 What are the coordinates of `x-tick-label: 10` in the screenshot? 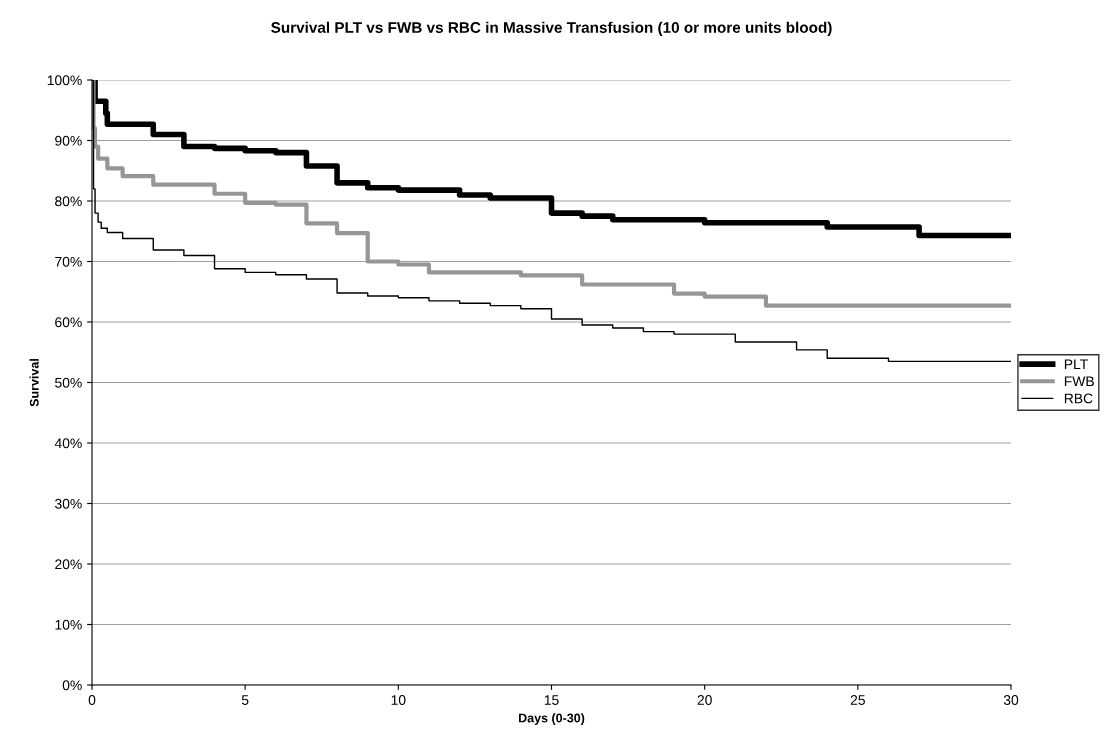 It's located at (398, 700).